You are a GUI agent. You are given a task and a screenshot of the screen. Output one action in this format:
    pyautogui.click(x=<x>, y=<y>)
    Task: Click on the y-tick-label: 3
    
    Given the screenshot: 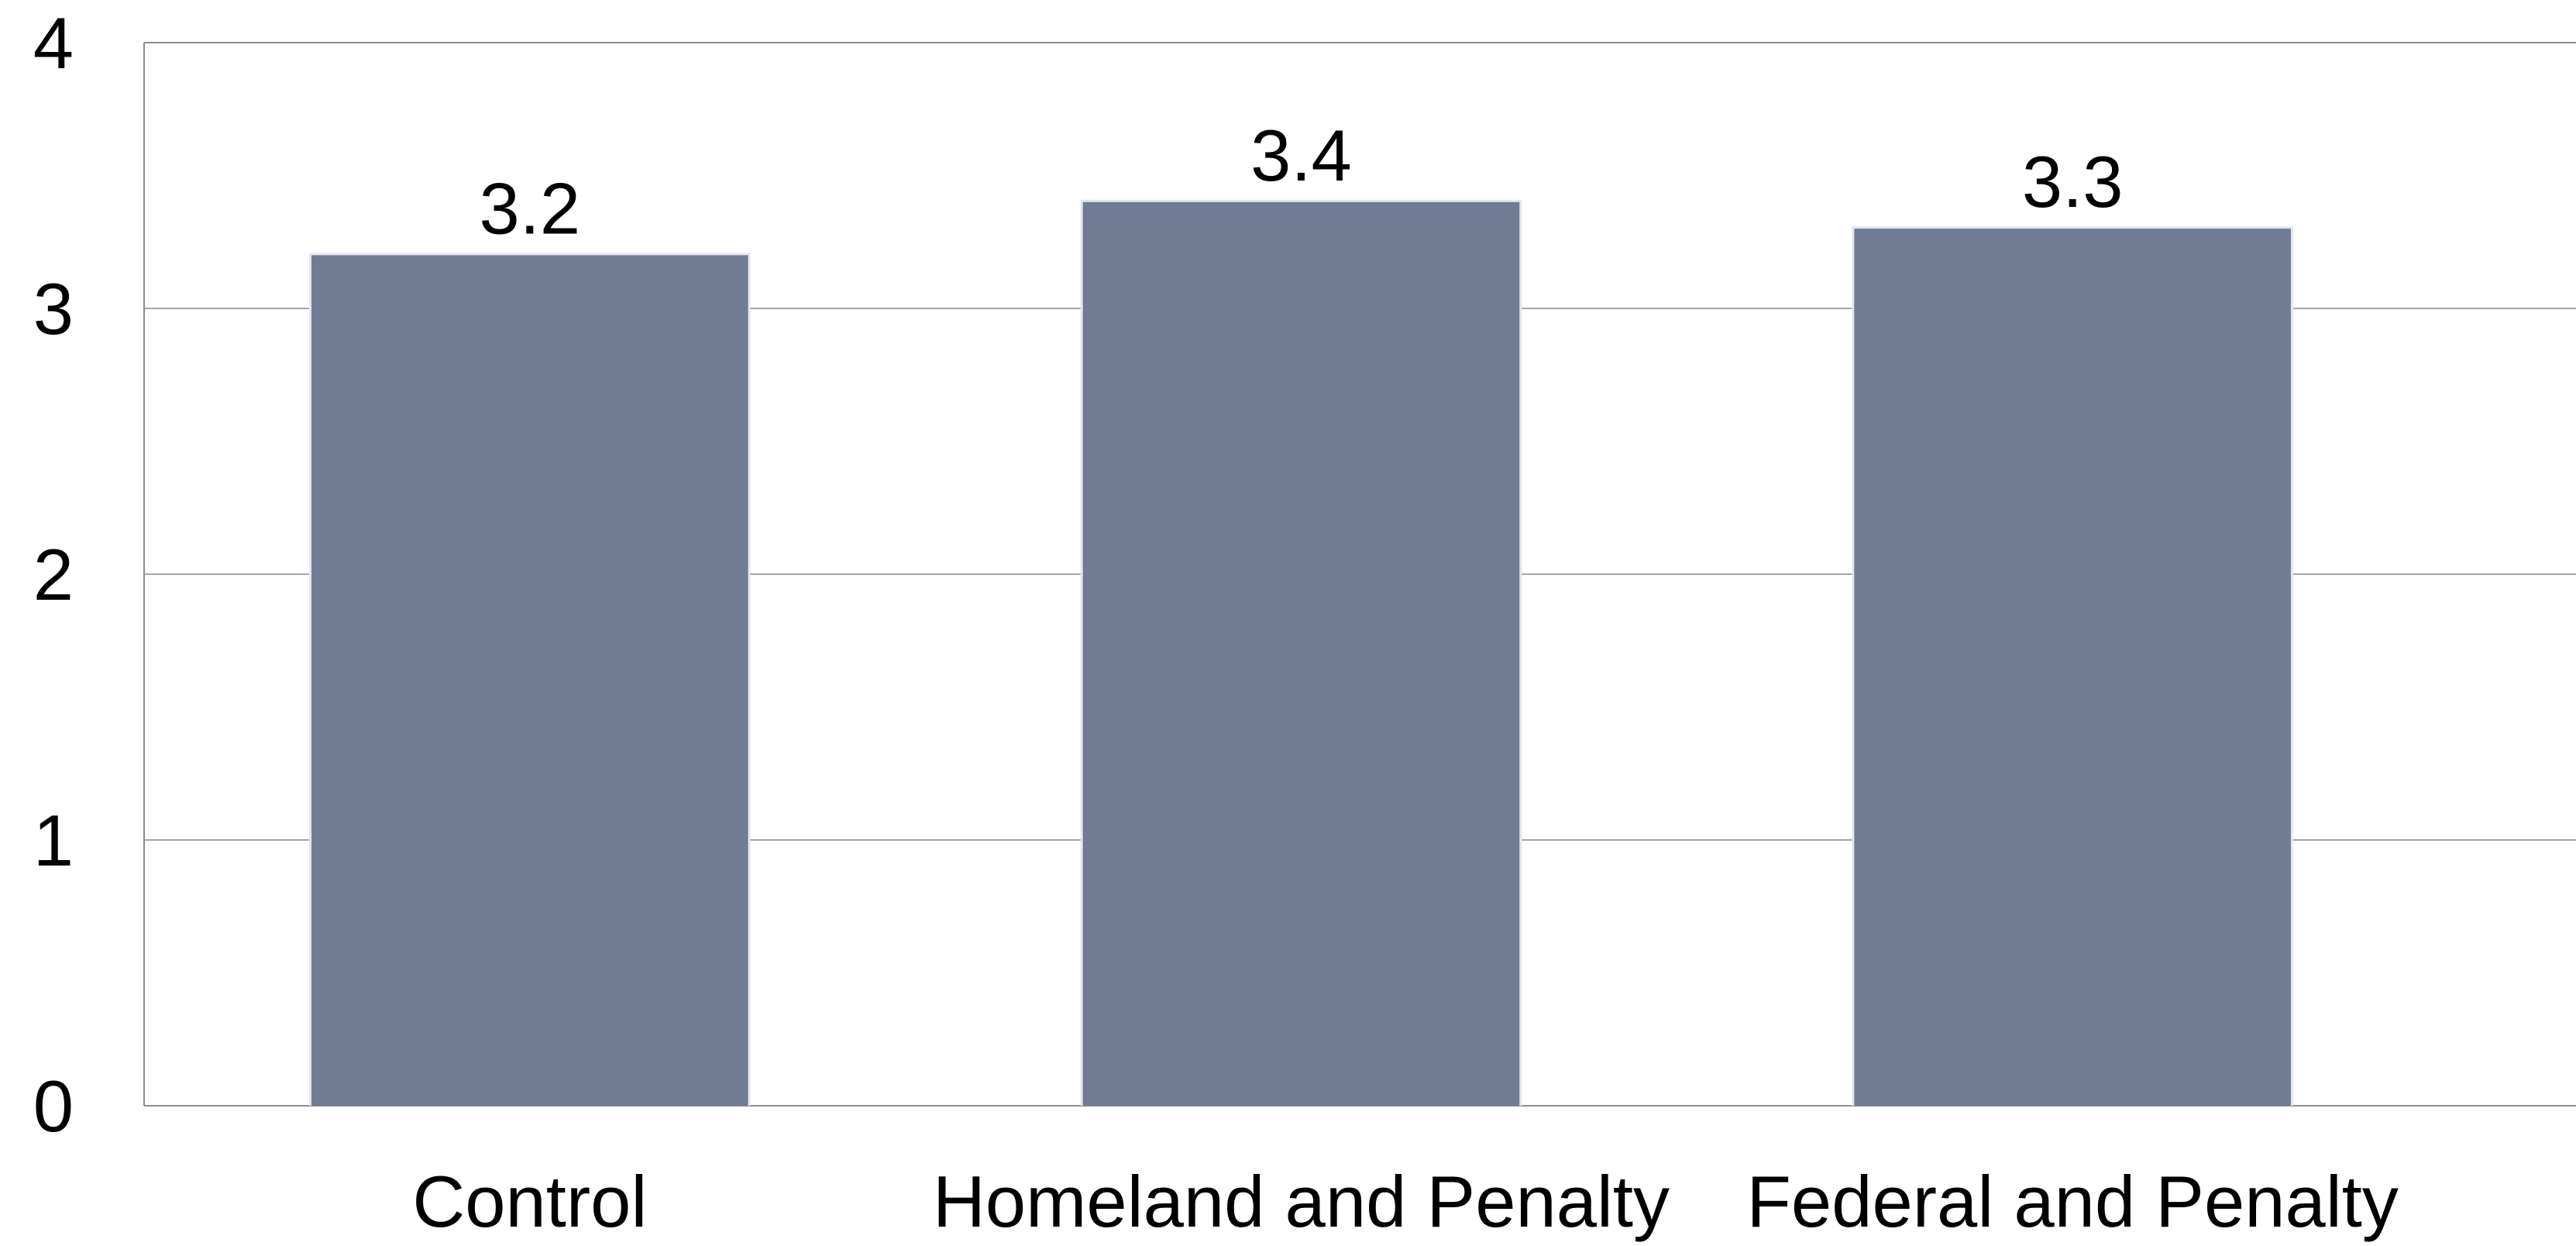 What is the action you would take?
    pyautogui.click(x=53, y=308)
    